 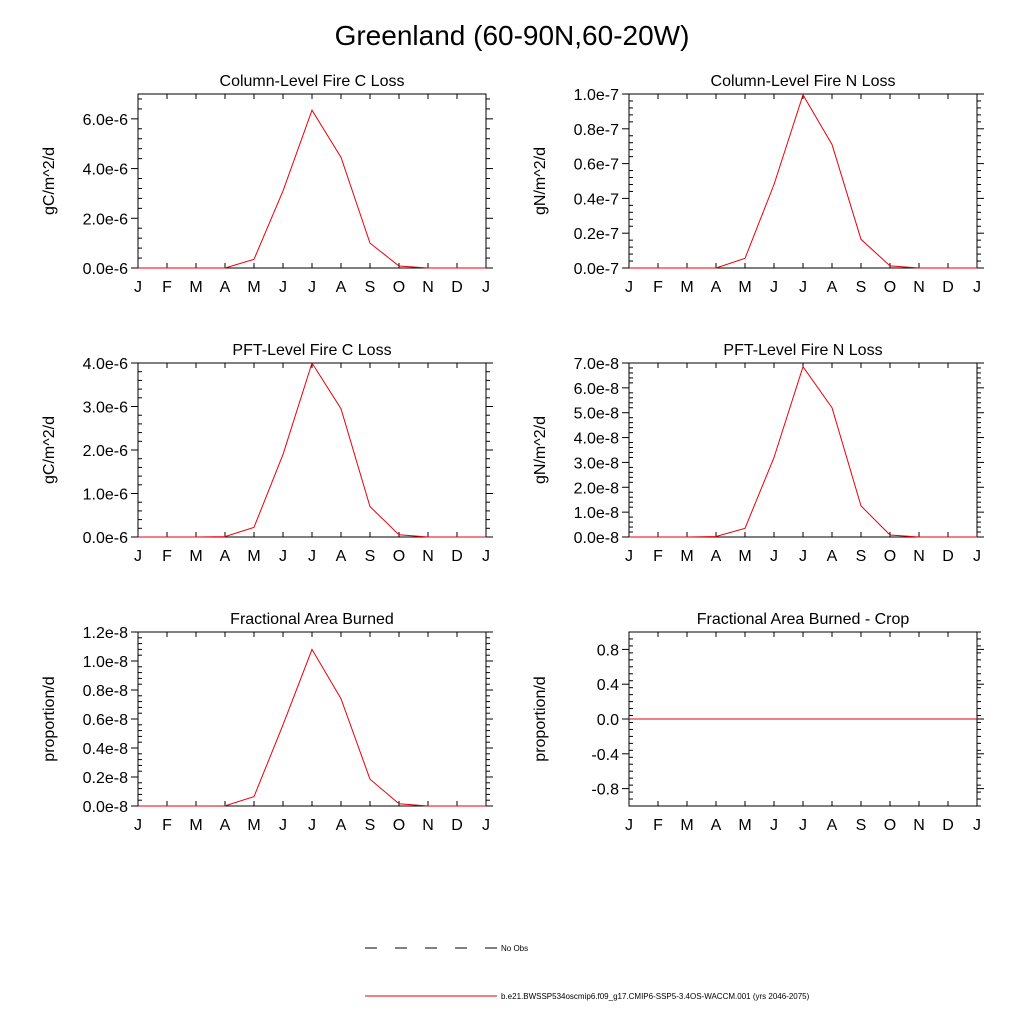 What do you see at coordinates (596, 488) in the screenshot?
I see `y-tick-label: 2.0e-8` at bounding box center [596, 488].